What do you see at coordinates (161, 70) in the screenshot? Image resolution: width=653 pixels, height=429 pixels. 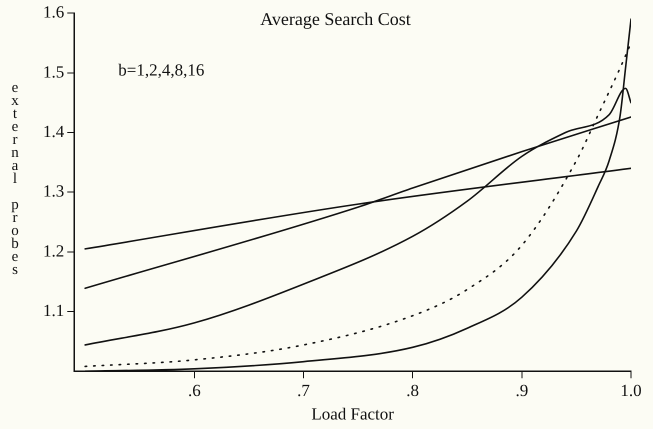 I see `annotation: b=1,2,4,8,16` at bounding box center [161, 70].